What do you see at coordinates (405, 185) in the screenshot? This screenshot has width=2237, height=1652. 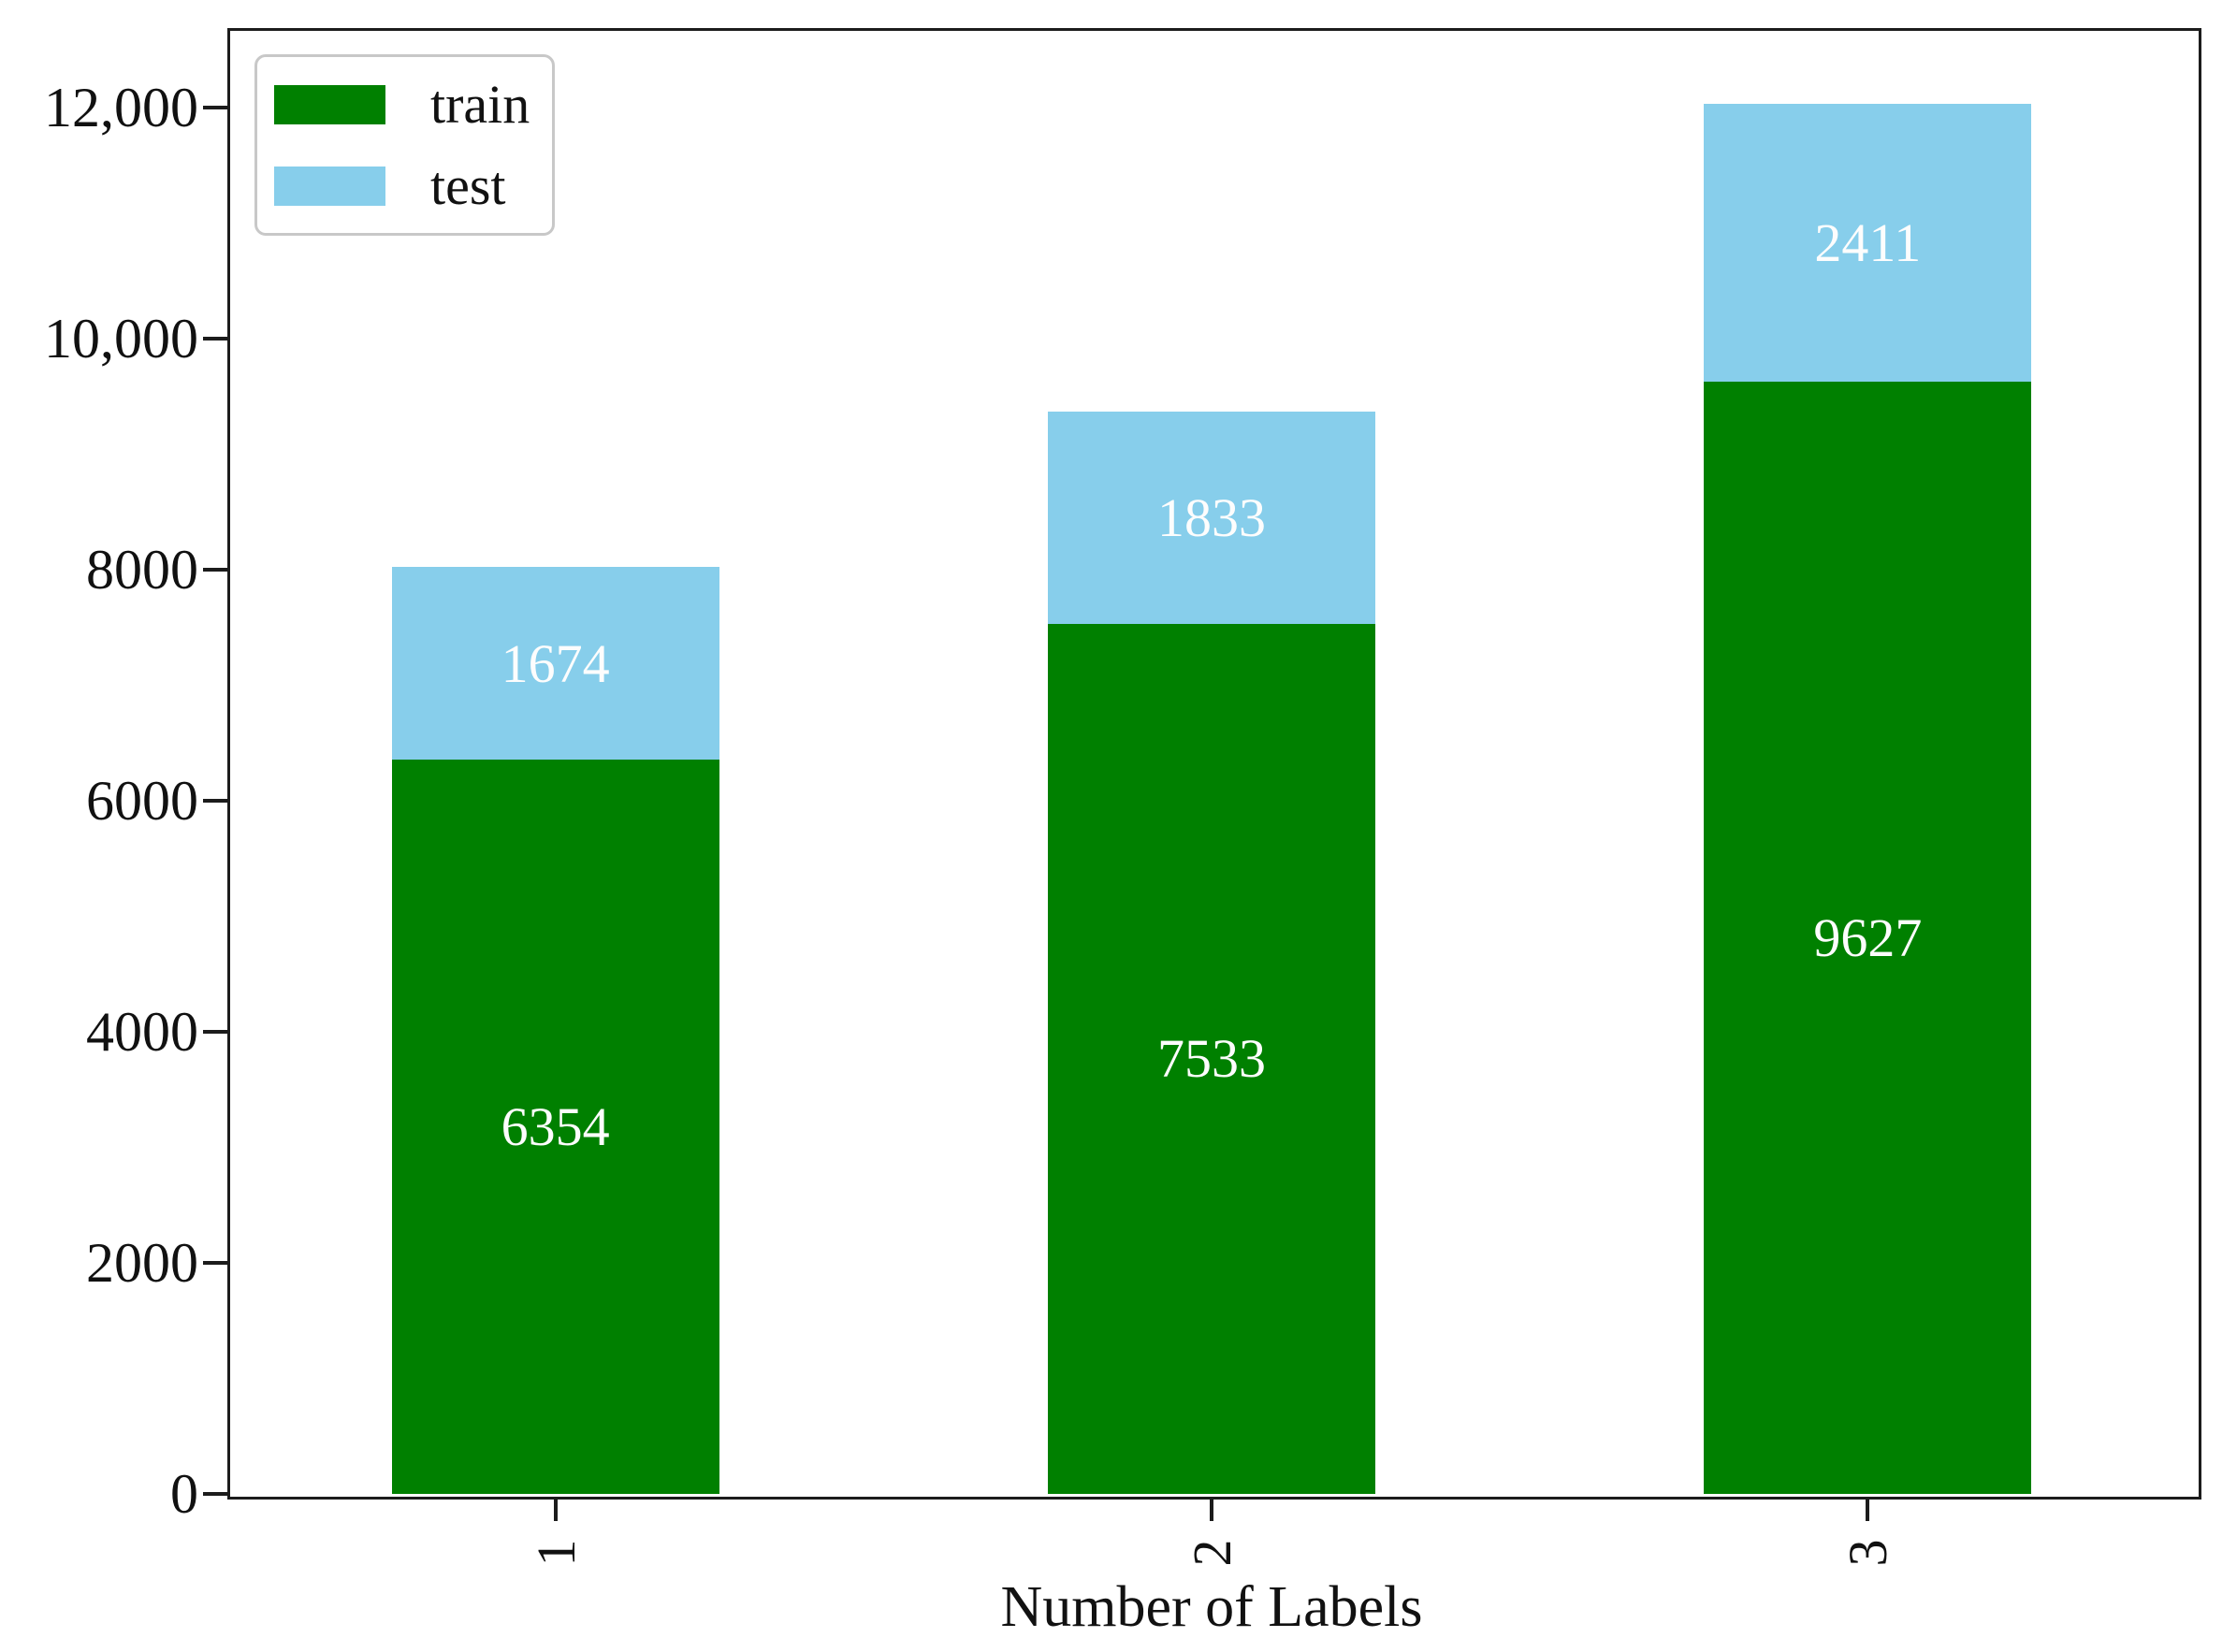 I see `legend-item-test: test` at bounding box center [405, 185].